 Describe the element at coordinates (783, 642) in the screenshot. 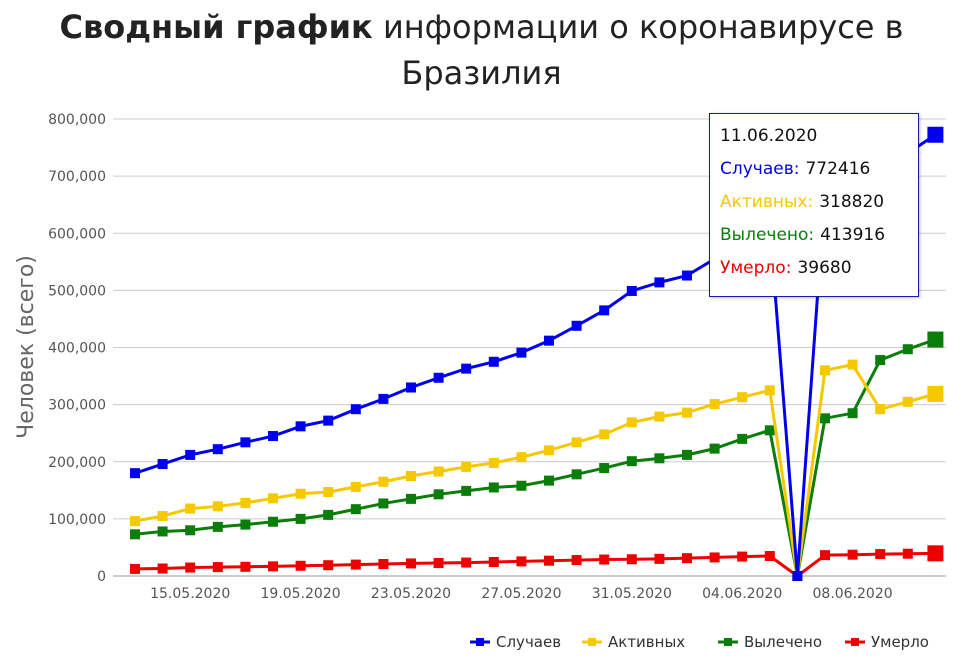

I see `legend-label: Вылечено` at that location.